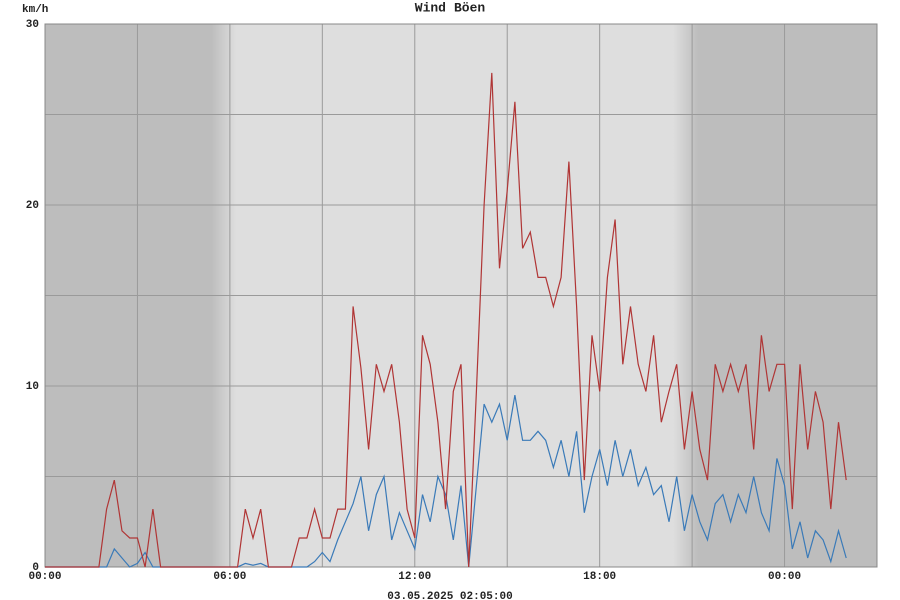  What do you see at coordinates (469, 7) in the screenshot?
I see `legend-entry: Böen` at bounding box center [469, 7].